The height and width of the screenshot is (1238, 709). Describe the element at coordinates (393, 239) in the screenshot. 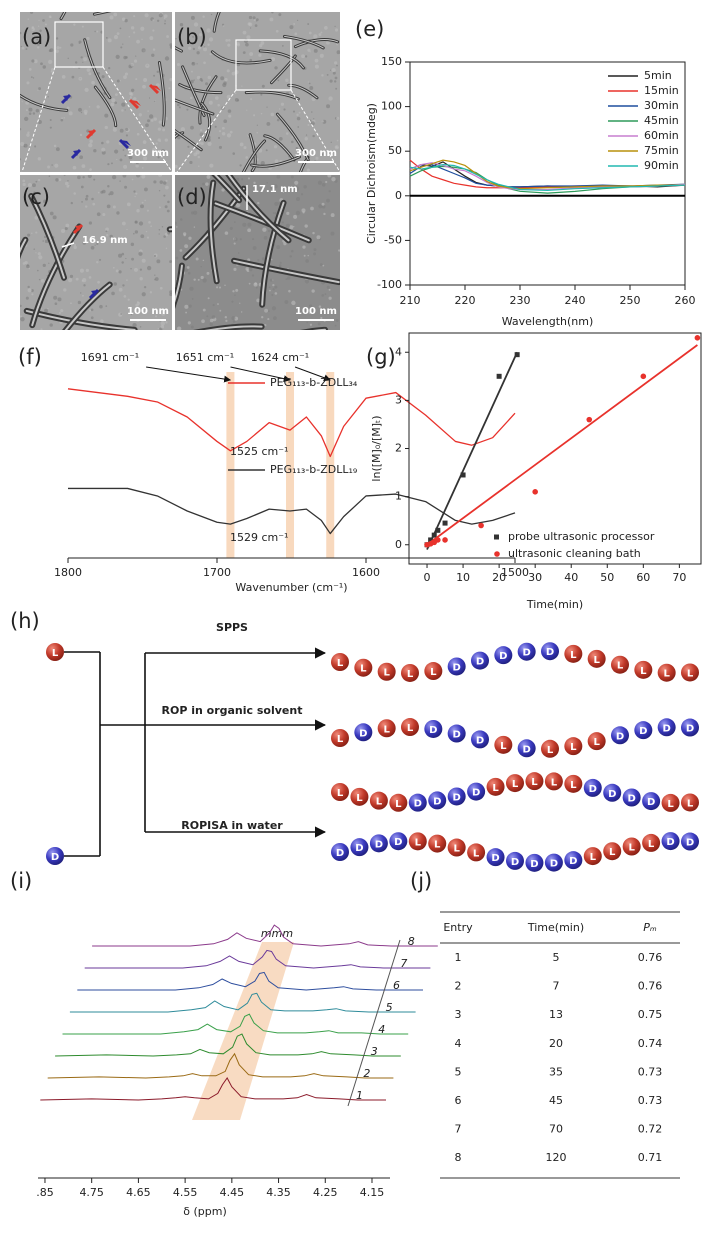

I see `y-tick-label: -50` at that location.